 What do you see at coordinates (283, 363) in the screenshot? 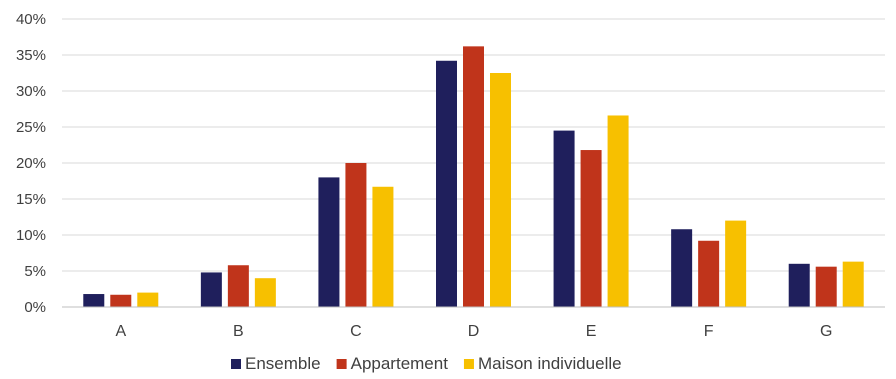
I see `legend-label: Ensemble` at bounding box center [283, 363].